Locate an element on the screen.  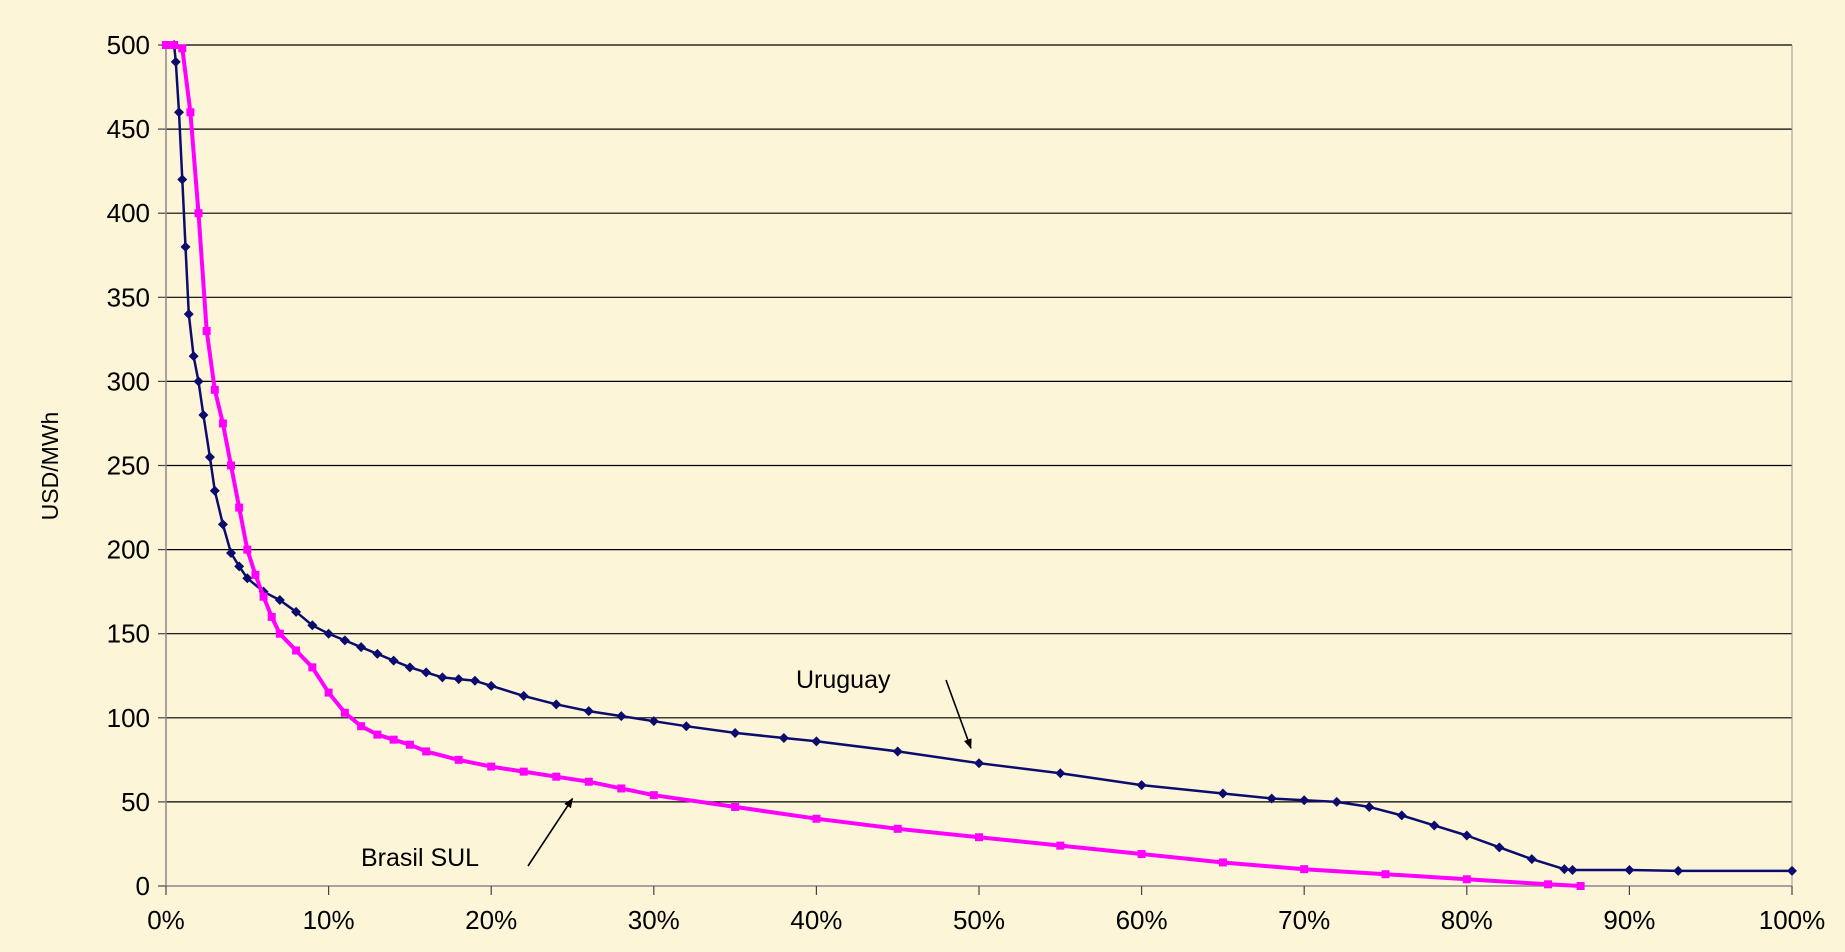
y-tick-label: 400 is located at coordinates (128, 213).